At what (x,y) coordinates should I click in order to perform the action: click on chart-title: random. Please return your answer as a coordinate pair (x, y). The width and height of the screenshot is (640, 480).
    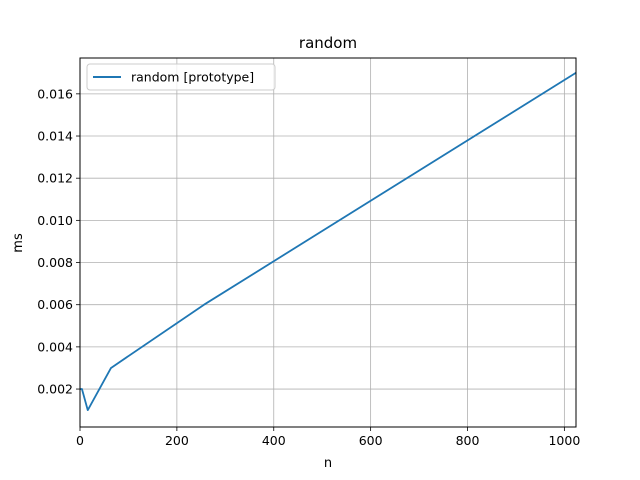
    Looking at the image, I should click on (328, 43).